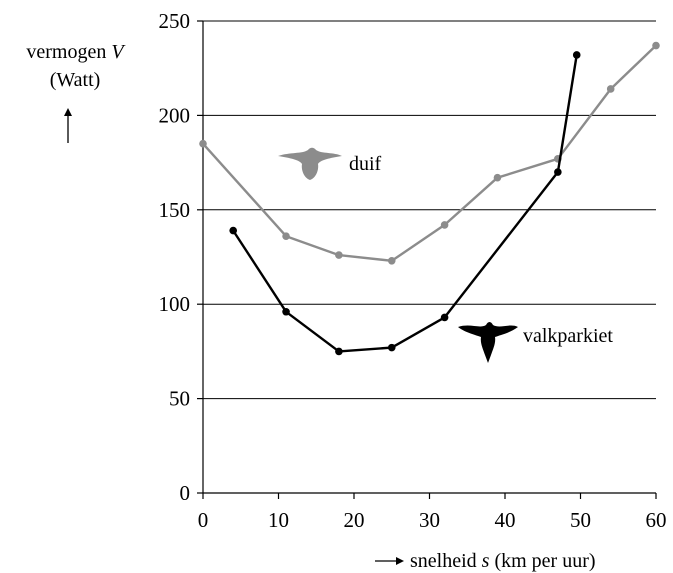 The width and height of the screenshot is (673, 573). Describe the element at coordinates (75, 80) in the screenshot. I see `y-axis-unit: (Watt)` at that location.